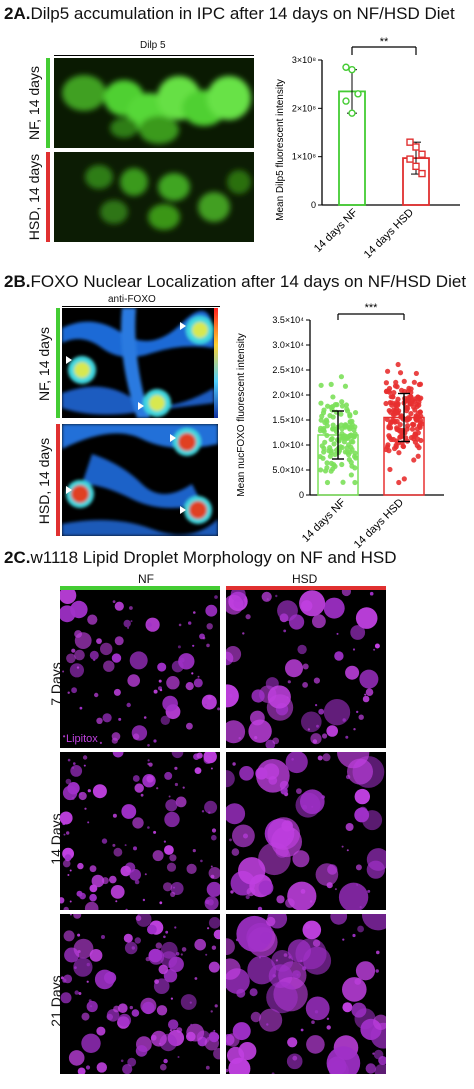  What do you see at coordinates (288, 395) in the screenshot?
I see `chart-b-ytick-label: 2.0×10⁴` at bounding box center [288, 395].